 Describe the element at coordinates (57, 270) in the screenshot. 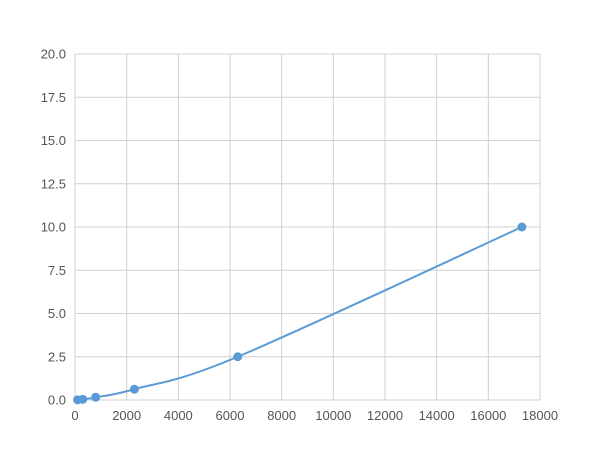

I see `y-tick-label: 7.5` at that location.